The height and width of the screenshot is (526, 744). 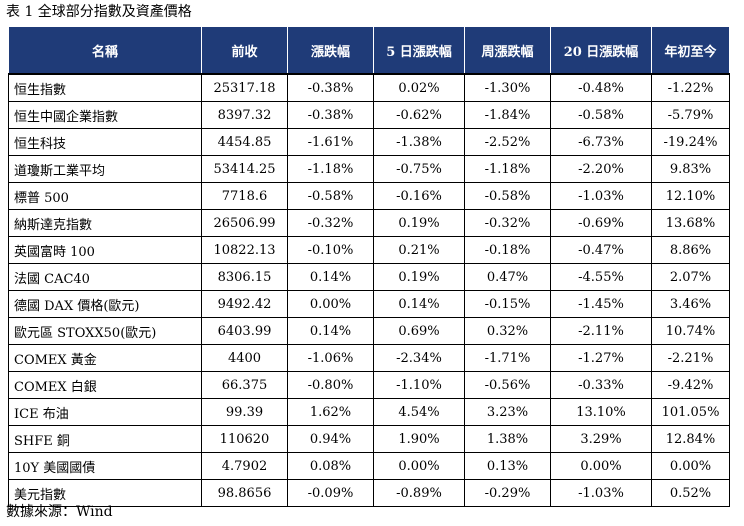 I want to click on cell-name: 10Y 美國國債, so click(x=105, y=466).